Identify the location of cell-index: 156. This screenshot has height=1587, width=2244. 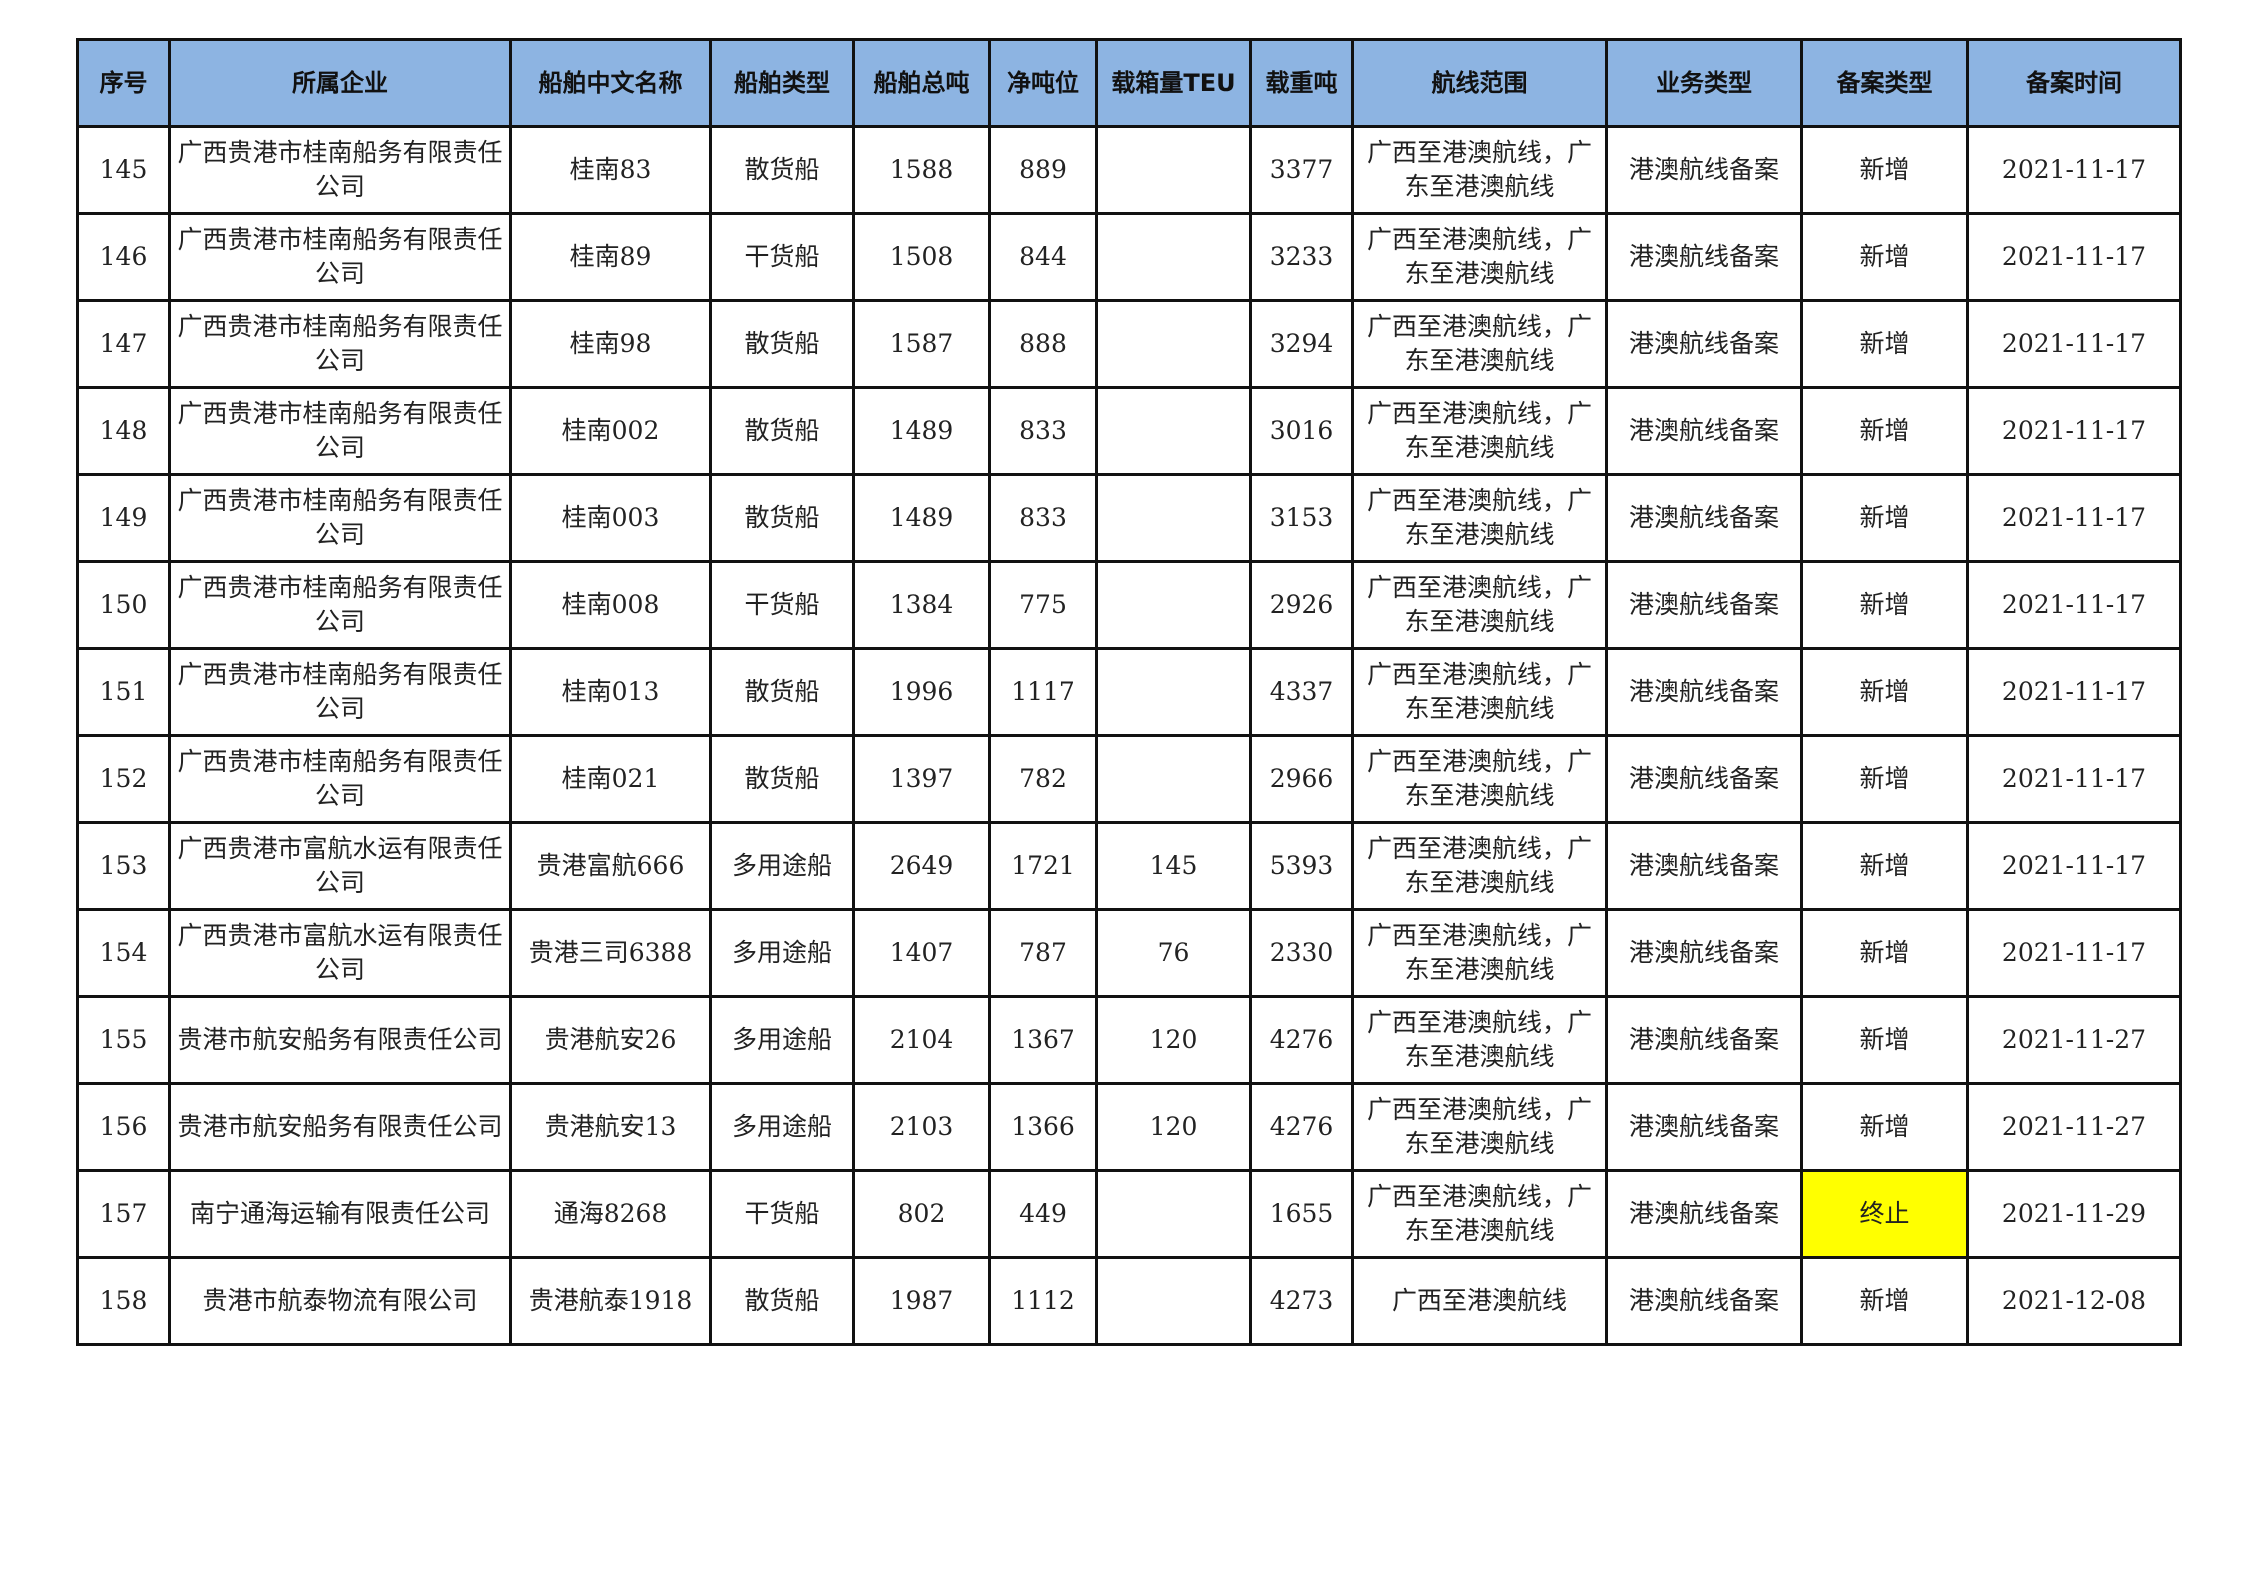
(123, 1127).